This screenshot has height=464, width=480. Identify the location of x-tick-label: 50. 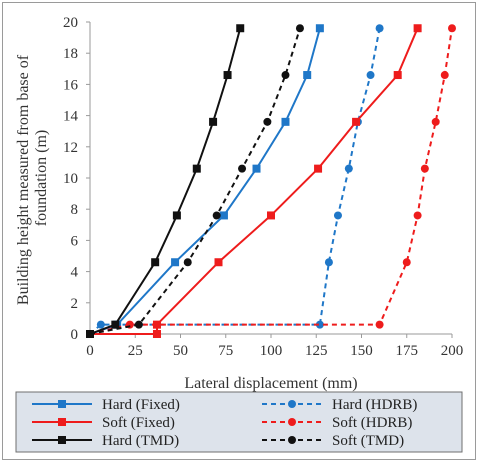
(180, 351).